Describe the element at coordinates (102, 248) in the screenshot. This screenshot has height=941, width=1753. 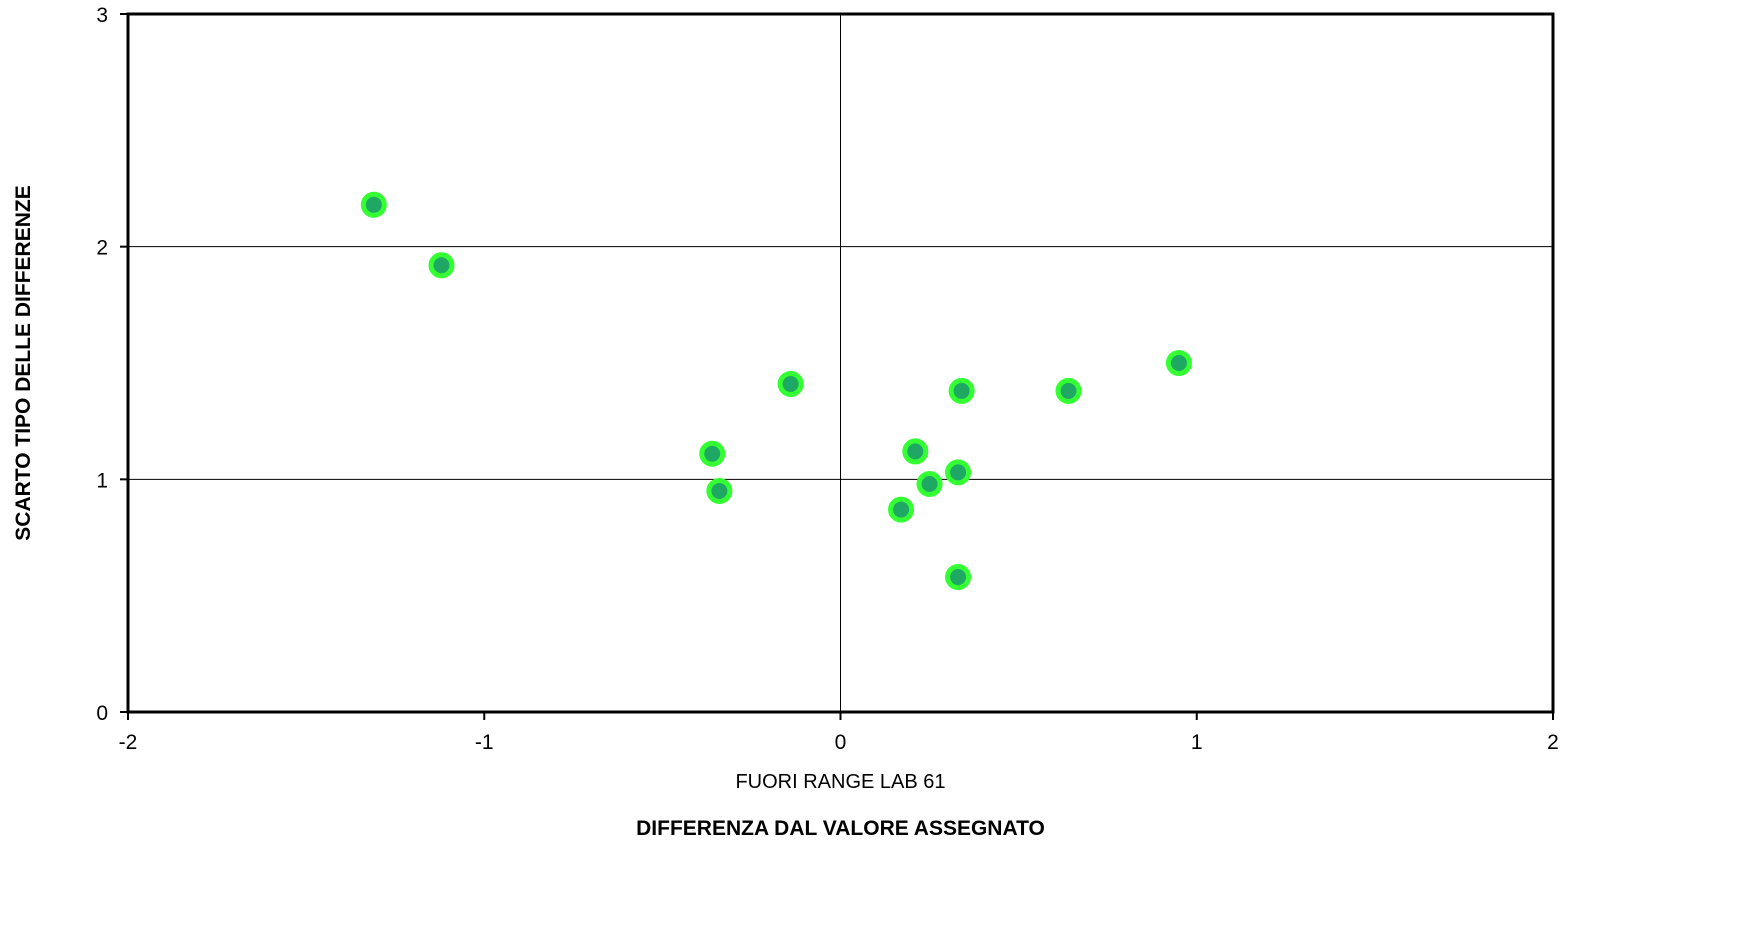
I see `y-tick-label: 2` at that location.